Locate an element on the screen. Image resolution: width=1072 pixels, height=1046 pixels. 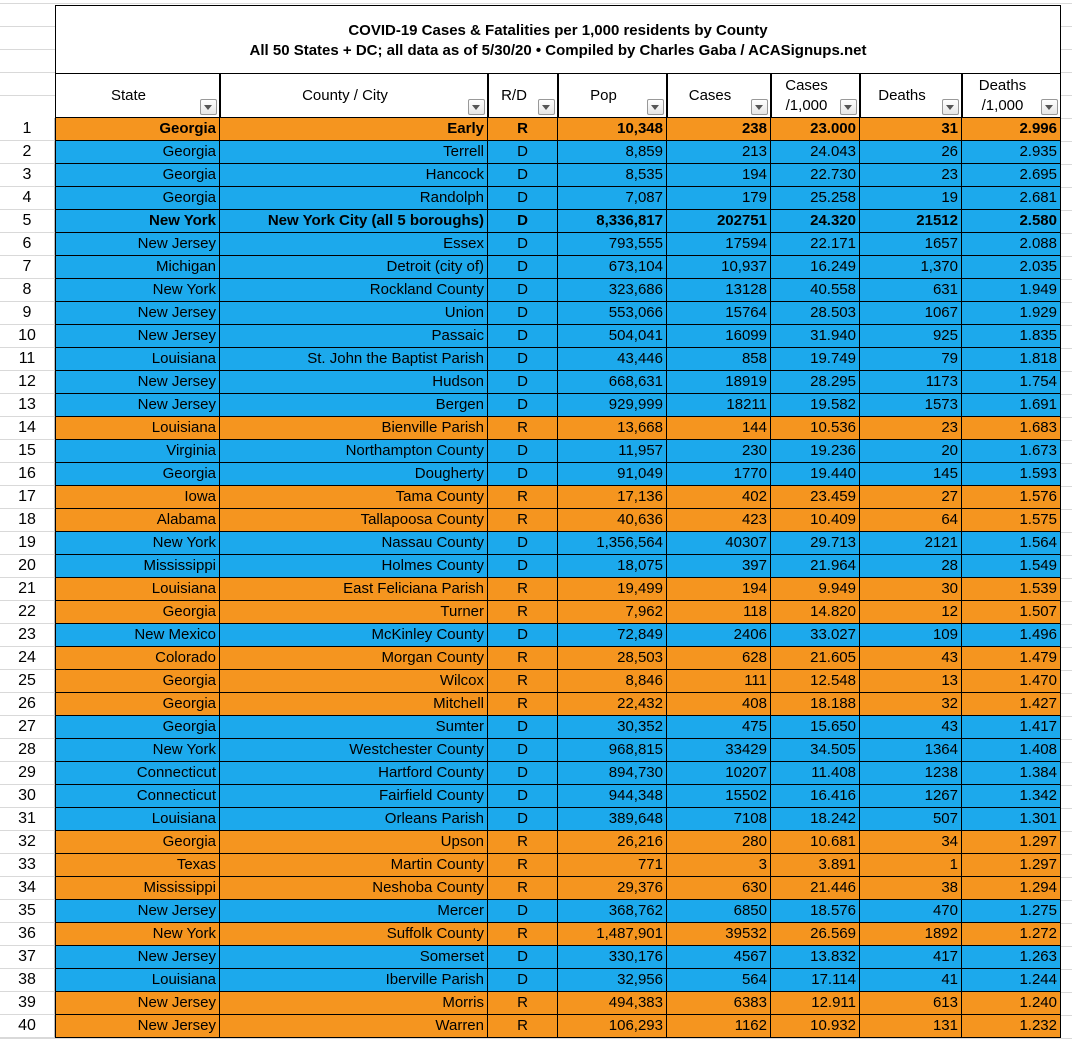
table-cell: Early is located at coordinates (354, 129).